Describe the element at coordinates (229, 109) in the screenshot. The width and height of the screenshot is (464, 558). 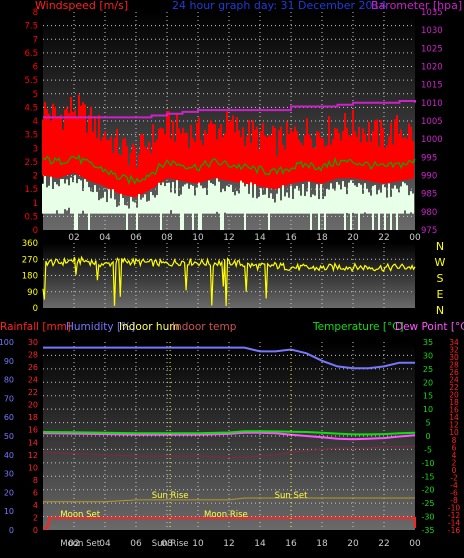
I see `barometer-line` at that location.